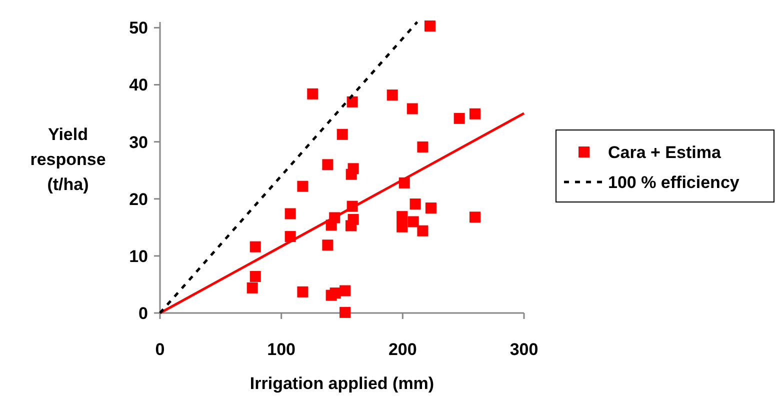 This screenshot has height=401, width=776. I want to click on x-tick-label: 0, so click(160, 349).